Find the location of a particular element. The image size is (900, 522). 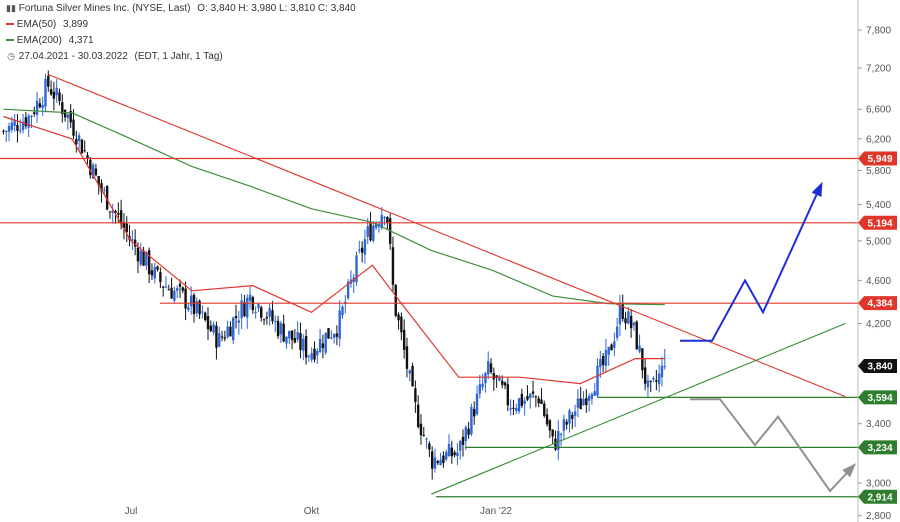

price-tag-label: 3,234 is located at coordinates (879, 448).